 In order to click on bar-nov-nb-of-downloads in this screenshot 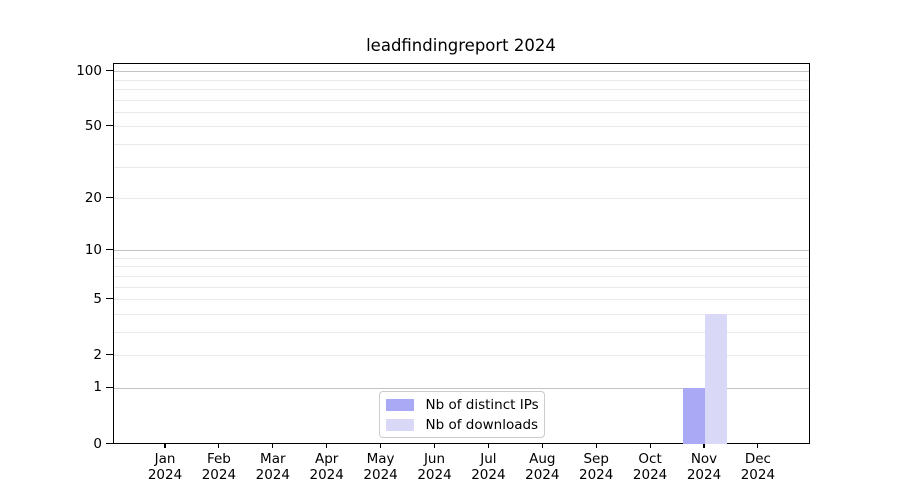, I will do `click(716, 379)`.